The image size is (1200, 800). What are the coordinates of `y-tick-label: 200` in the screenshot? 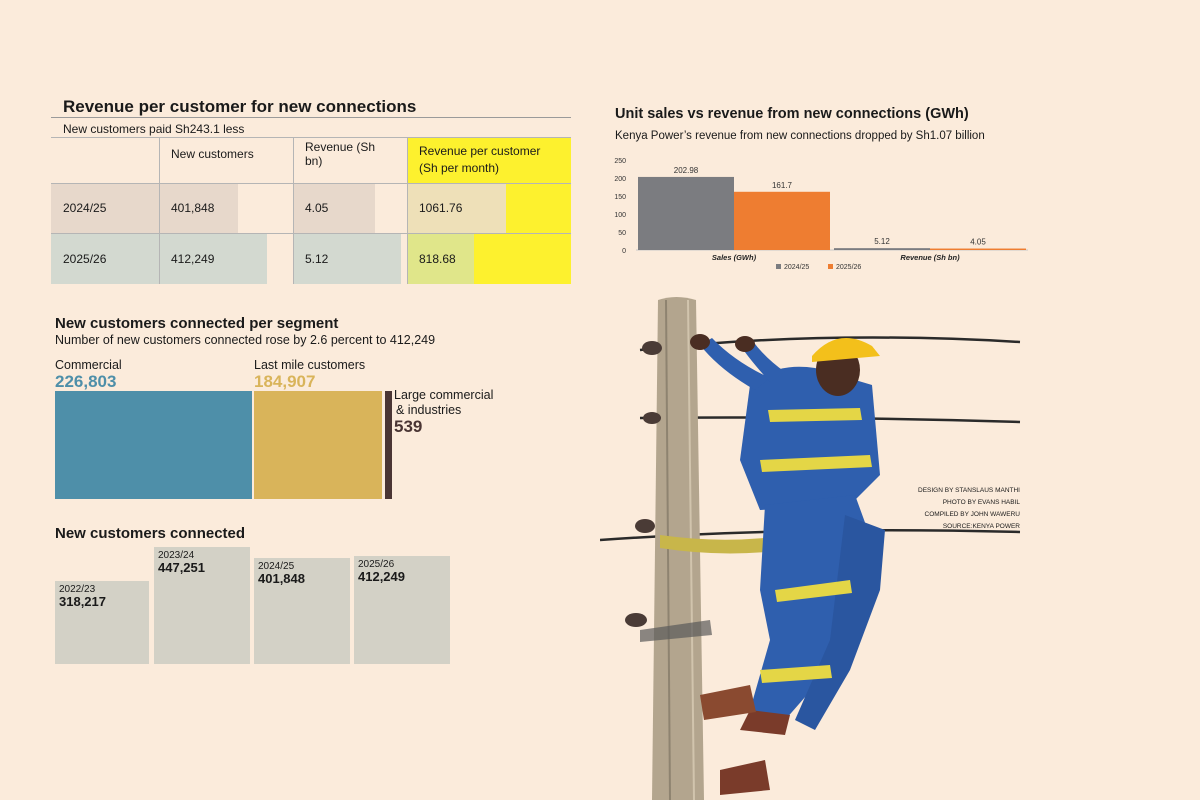 It's located at (620, 179).